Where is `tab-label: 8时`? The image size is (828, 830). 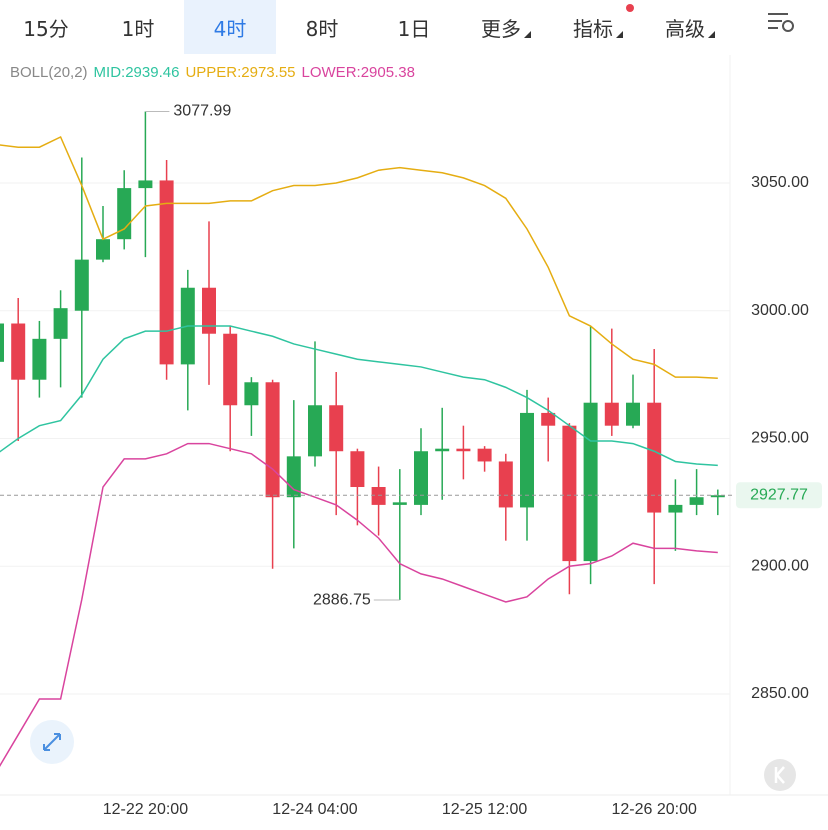
tab-label: 8时 is located at coordinates (322, 28).